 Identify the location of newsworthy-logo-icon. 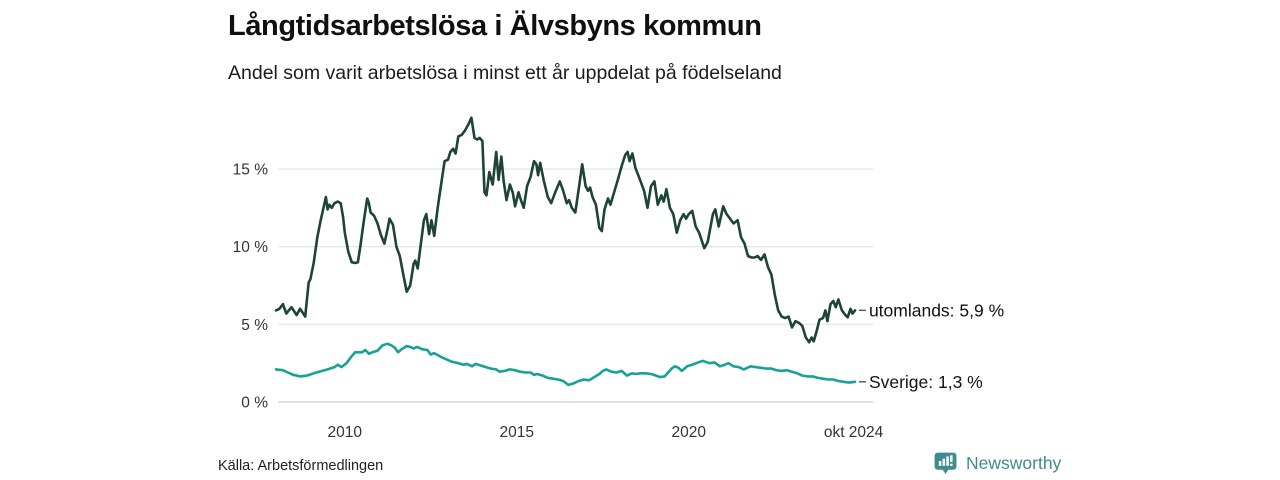
(945, 463).